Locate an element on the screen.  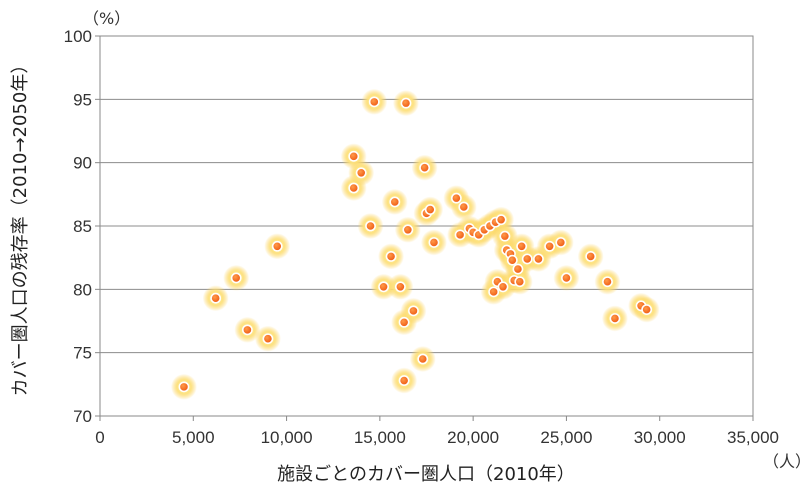
y-tick-label: 100 is located at coordinates (78, 36).